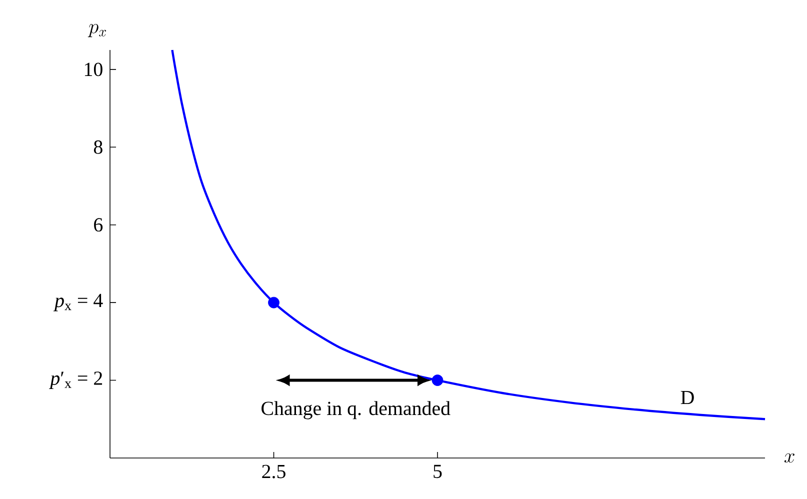 Image resolution: width=807 pixels, height=499 pixels. What do you see at coordinates (78, 303) in the screenshot?
I see `y-tick-label: p$_{x}$ = 4` at bounding box center [78, 303].